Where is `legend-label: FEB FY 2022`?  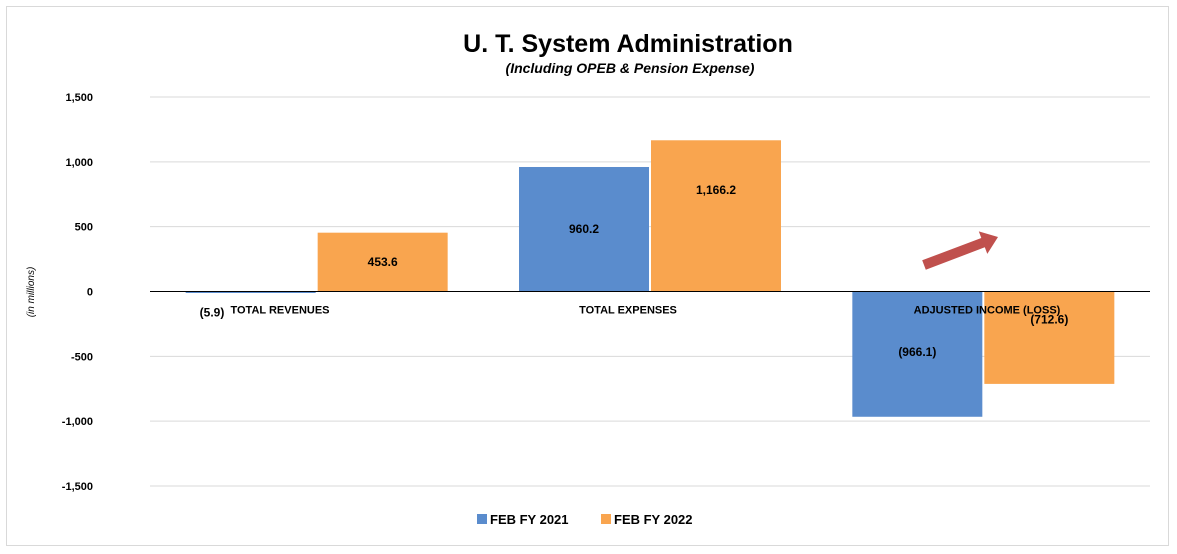
legend-label: FEB FY 2022 is located at coordinates (653, 519).